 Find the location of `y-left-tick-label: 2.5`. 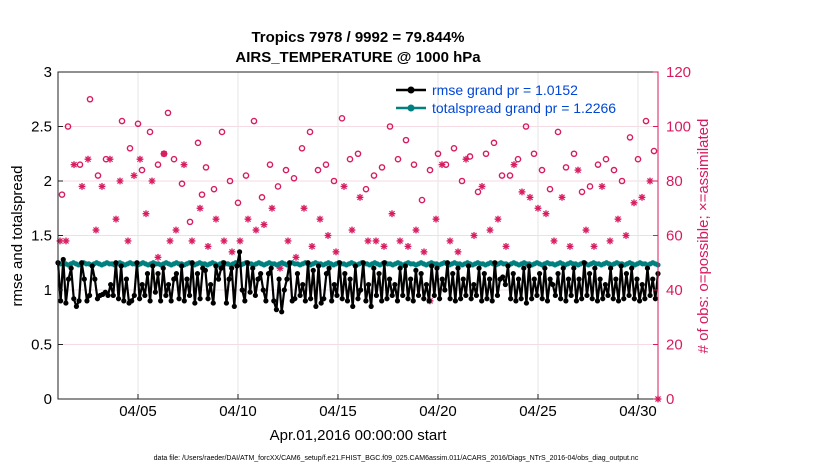

y-left-tick-label: 2.5 is located at coordinates (41, 127).